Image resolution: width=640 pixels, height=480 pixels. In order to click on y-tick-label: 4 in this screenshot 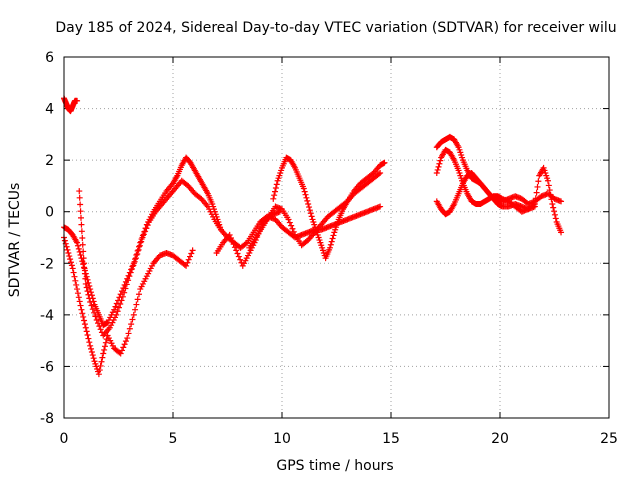, I will do `click(49, 110)`.